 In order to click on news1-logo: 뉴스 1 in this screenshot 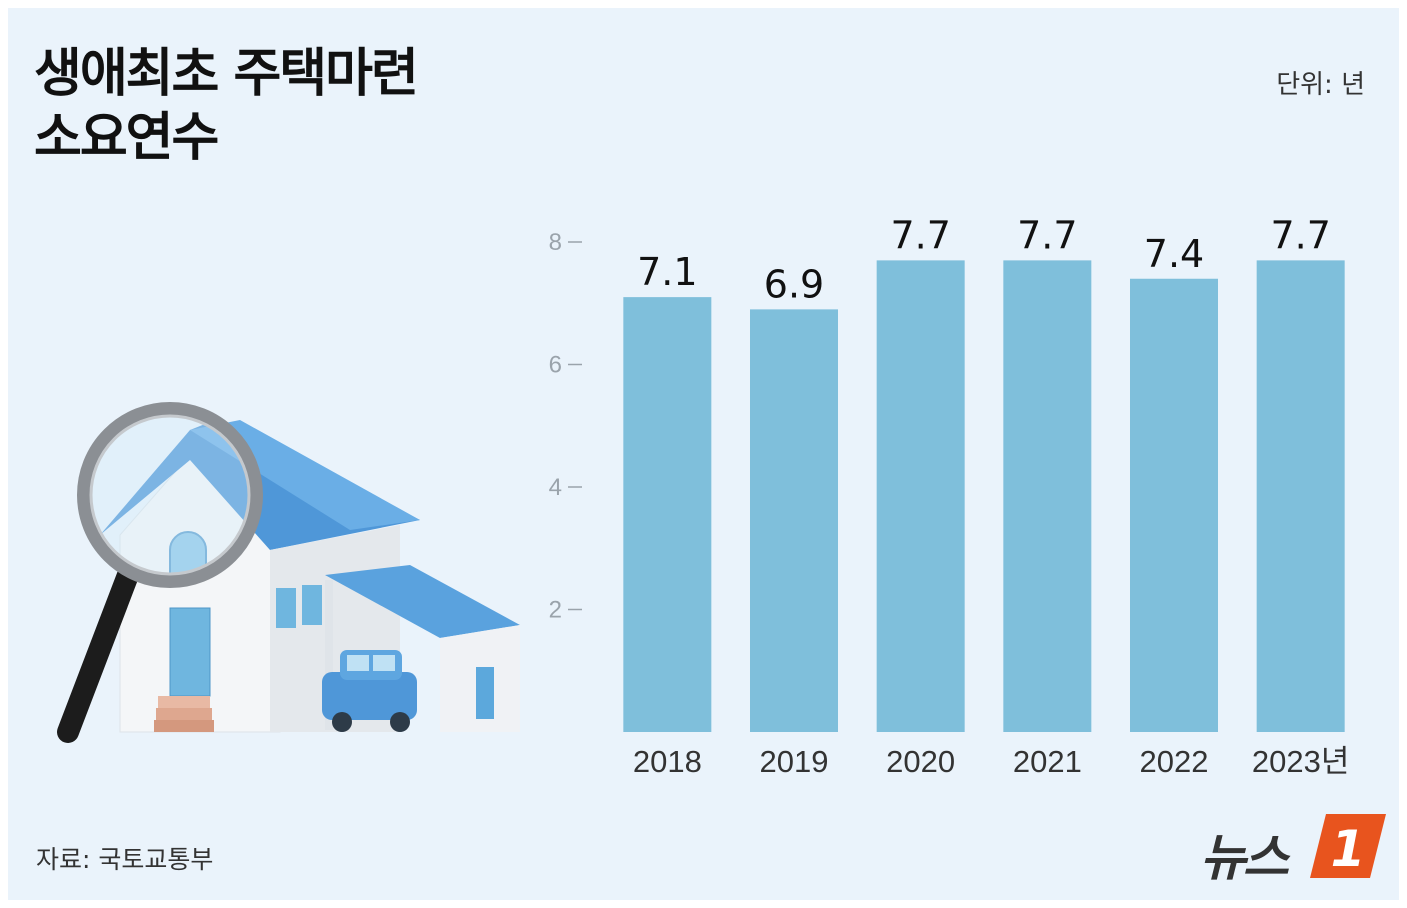, I will do `click(1295, 849)`.